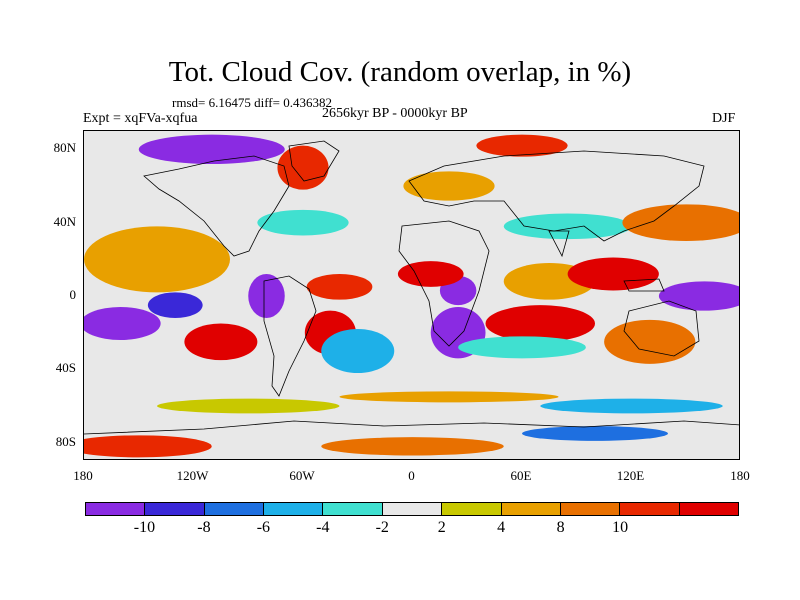 This screenshot has width=800, height=600. I want to click on colorbar-label: -2, so click(382, 527).